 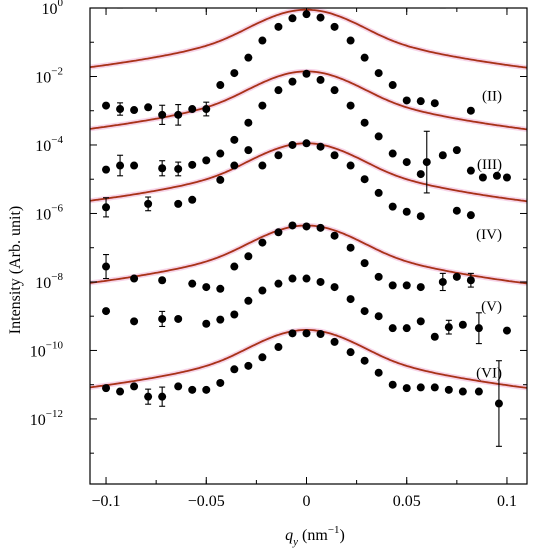 What do you see at coordinates (206, 501) in the screenshot?
I see `x-tick-label: −0.05` at bounding box center [206, 501].